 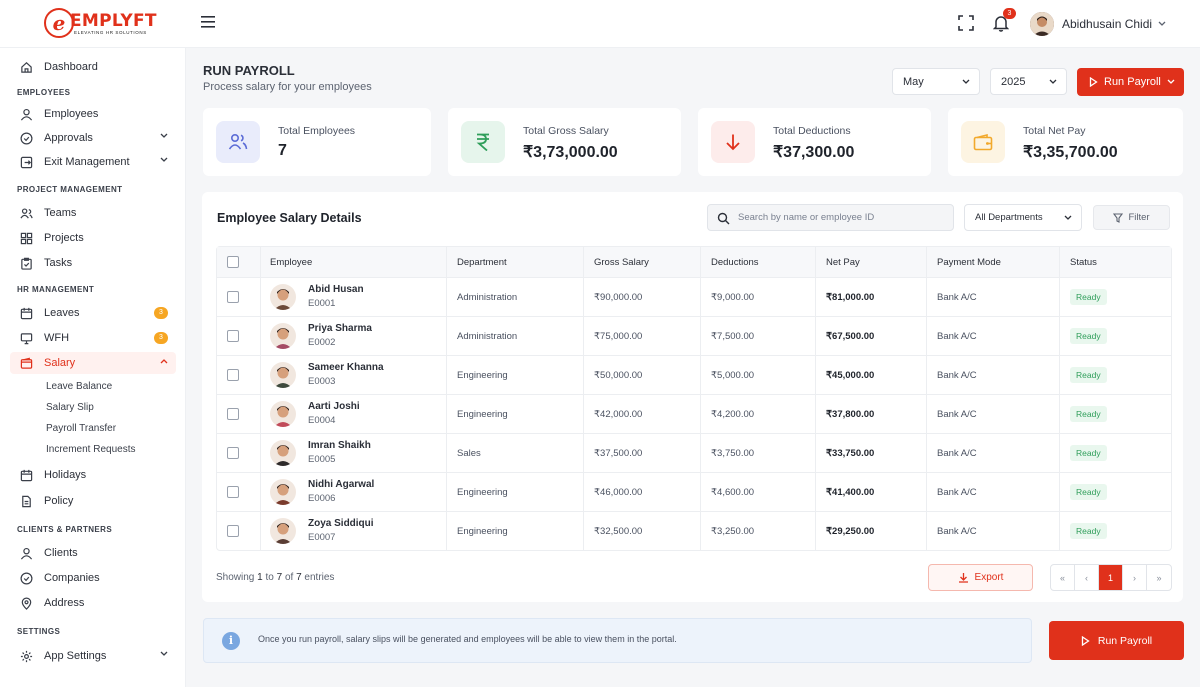 I want to click on sidebar-subitem-leave-balance: Leave Balance, so click(x=79, y=386).